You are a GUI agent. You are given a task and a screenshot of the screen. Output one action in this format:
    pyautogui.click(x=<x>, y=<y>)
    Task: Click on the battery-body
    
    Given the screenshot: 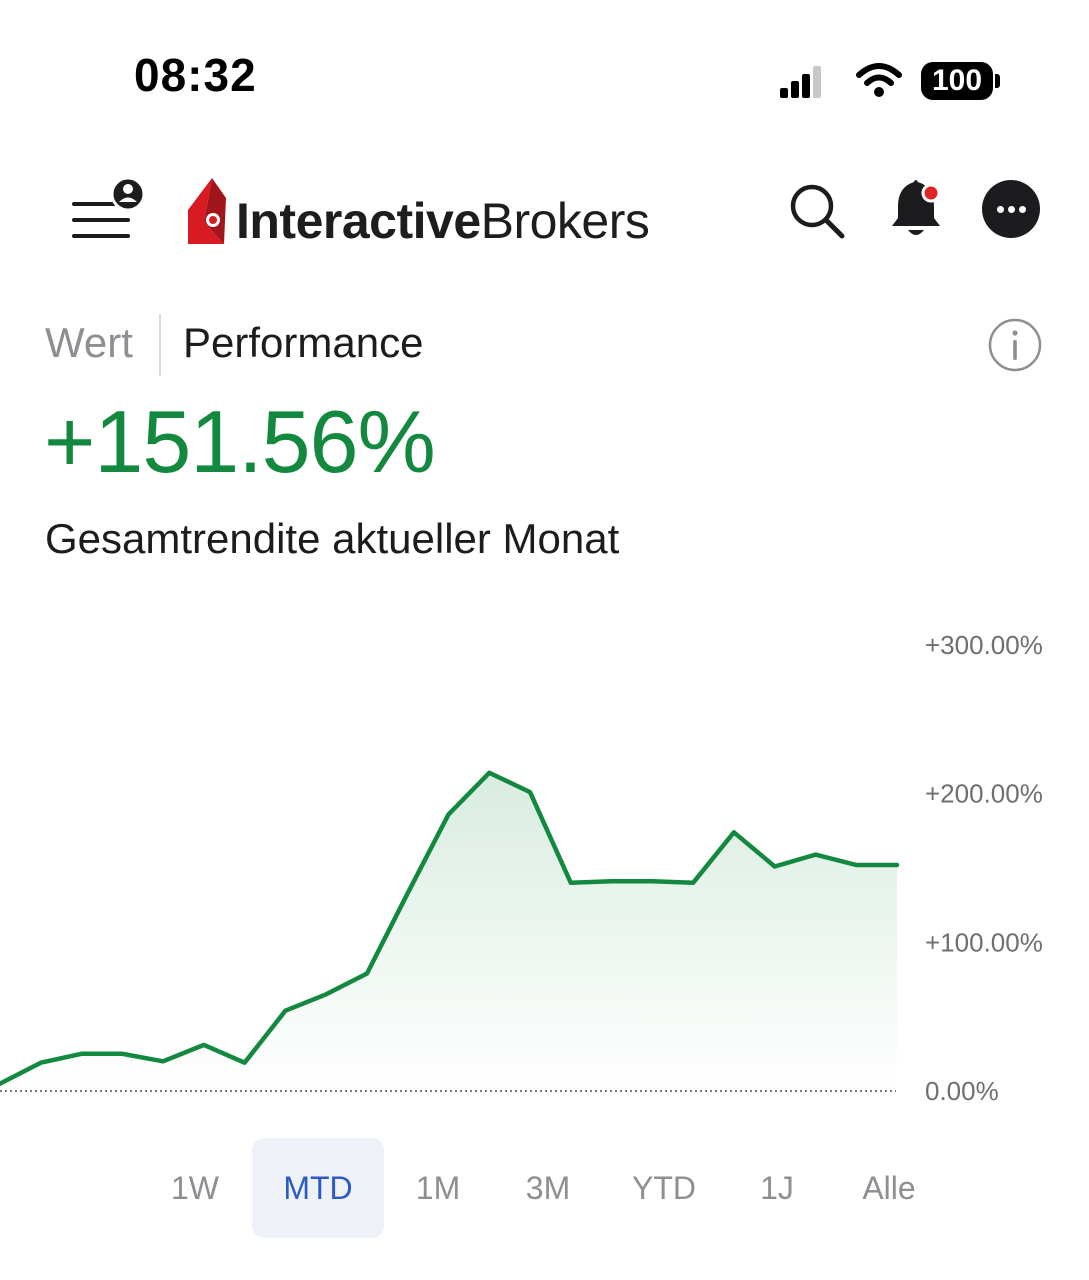 What is the action you would take?
    pyautogui.click(x=957, y=81)
    